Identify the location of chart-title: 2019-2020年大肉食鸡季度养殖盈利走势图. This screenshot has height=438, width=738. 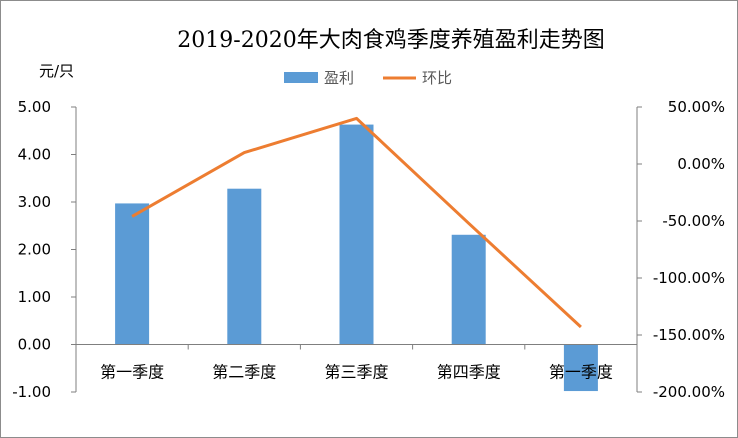
(390, 40).